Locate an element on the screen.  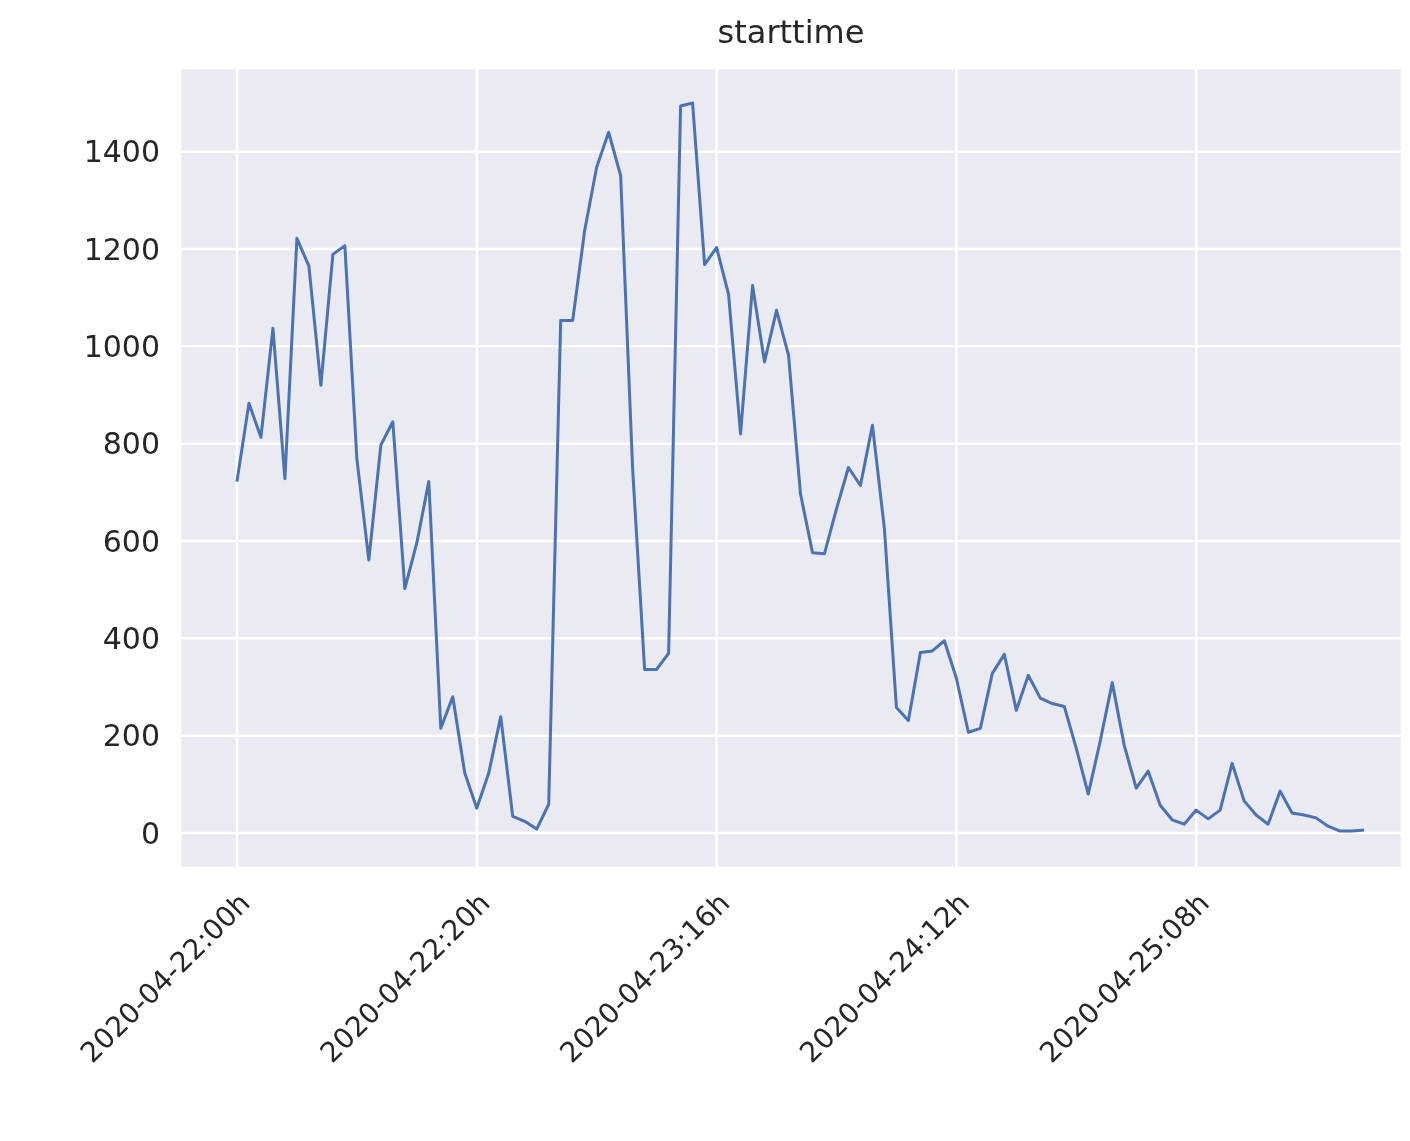
y-tick-label: 200 is located at coordinates (131, 736).